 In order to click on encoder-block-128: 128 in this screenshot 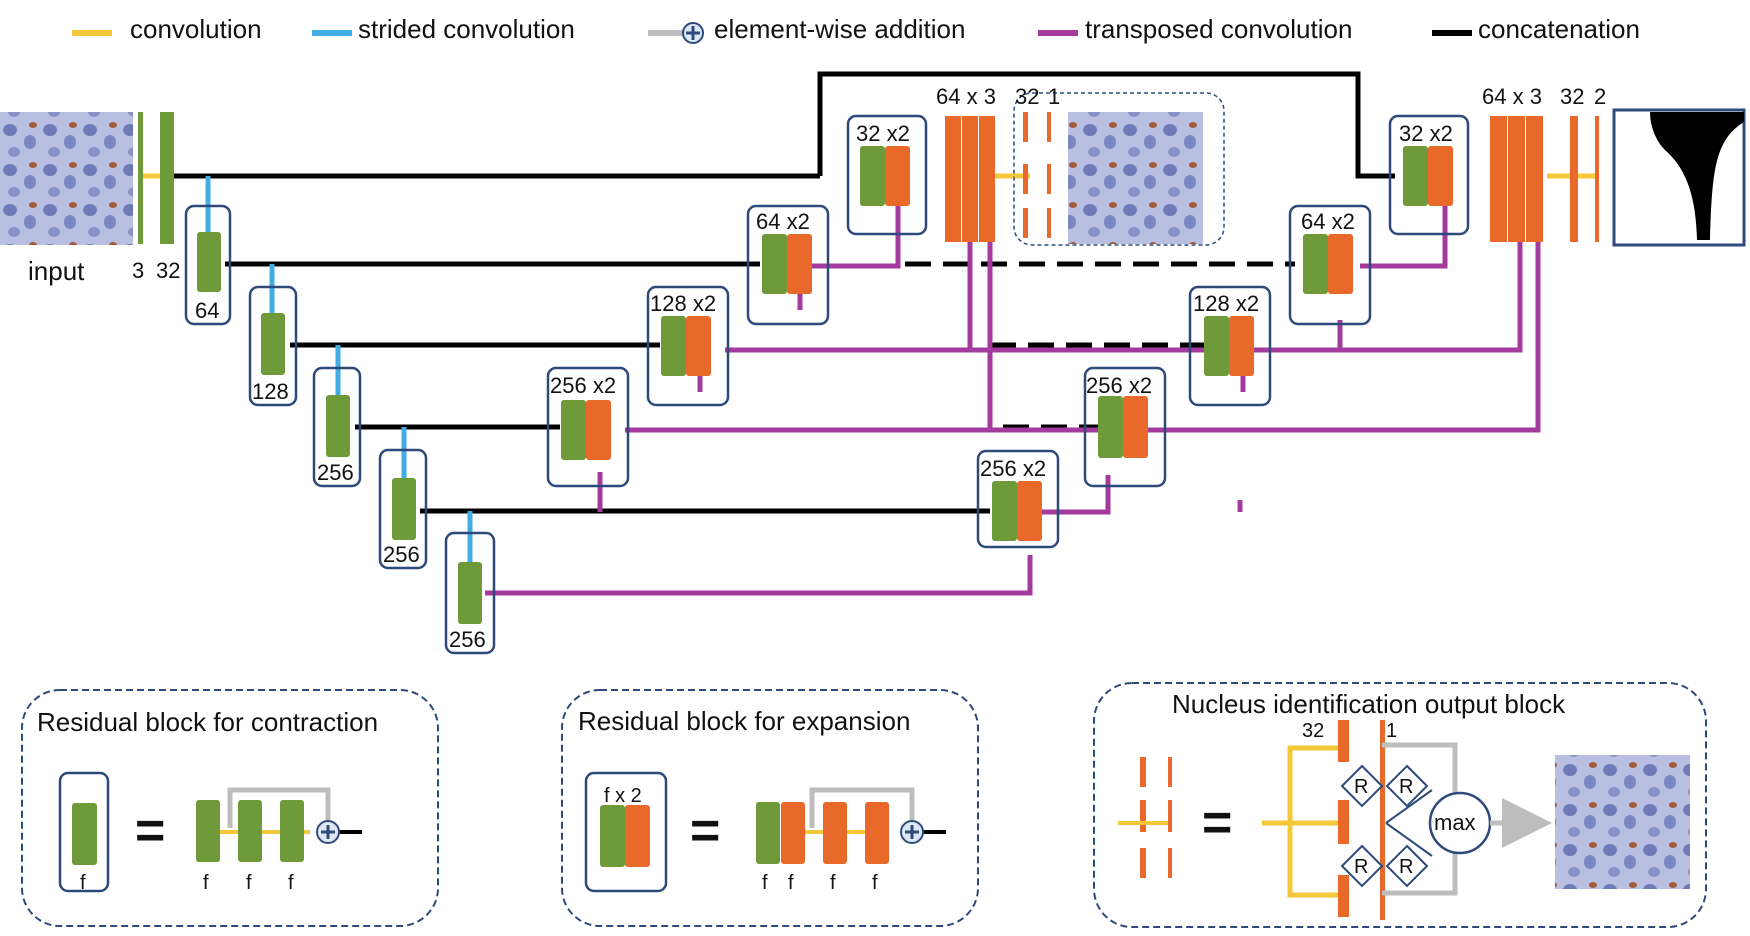, I will do `click(273, 346)`.